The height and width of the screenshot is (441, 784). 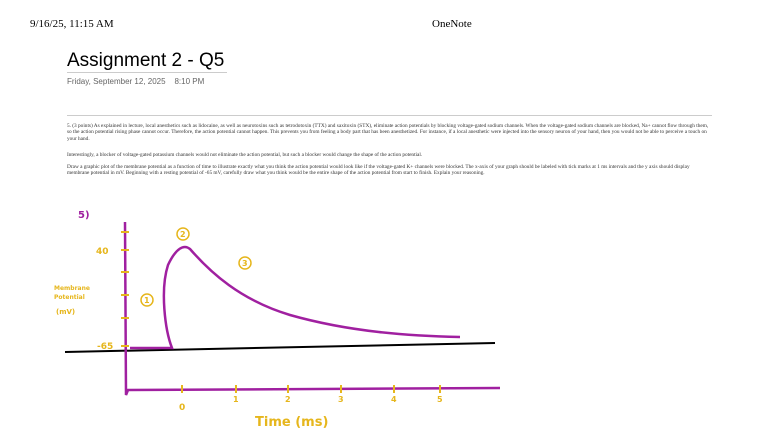 What do you see at coordinates (105, 347) in the screenshot?
I see `y-label: -65` at bounding box center [105, 347].